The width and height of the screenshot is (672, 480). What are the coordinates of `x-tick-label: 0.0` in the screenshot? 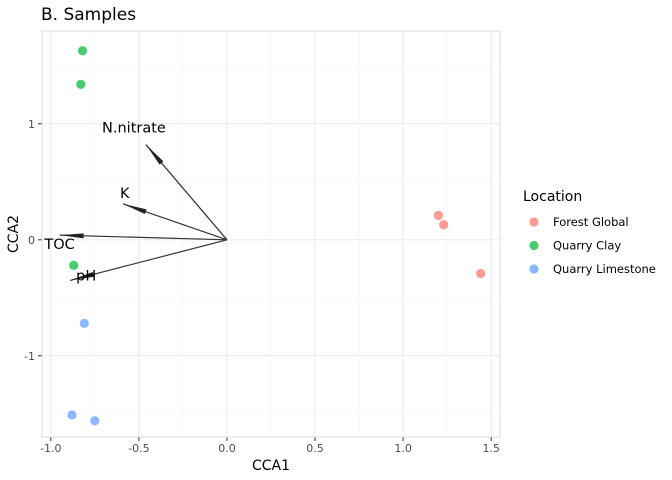 It's located at (227, 448).